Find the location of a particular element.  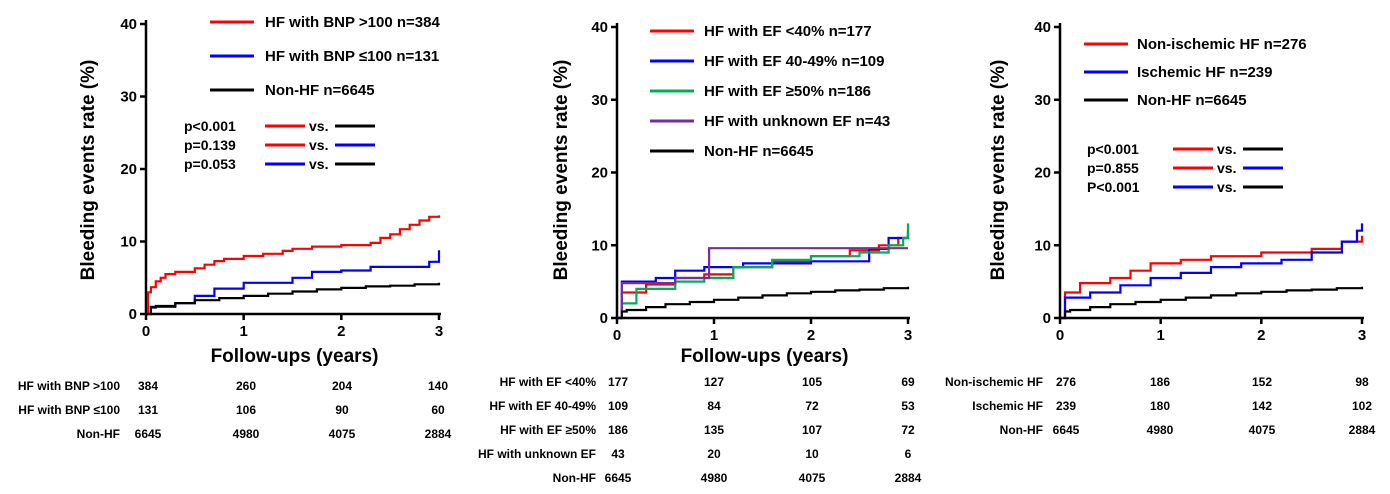

risk-cell: 142 is located at coordinates (1262, 406).